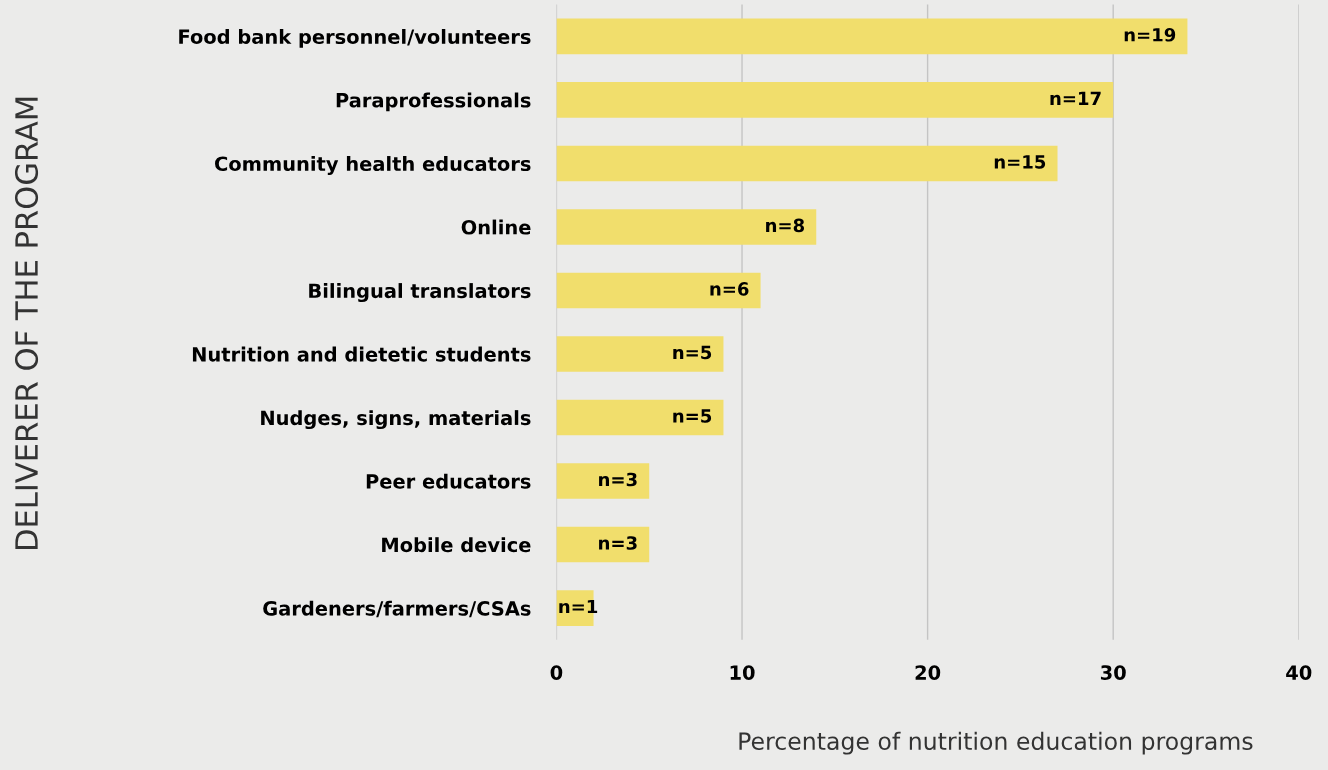 This screenshot has height=770, width=1328. Describe the element at coordinates (996, 743) in the screenshot. I see `x-axis-title: Percentage of nutrition education programs` at that location.